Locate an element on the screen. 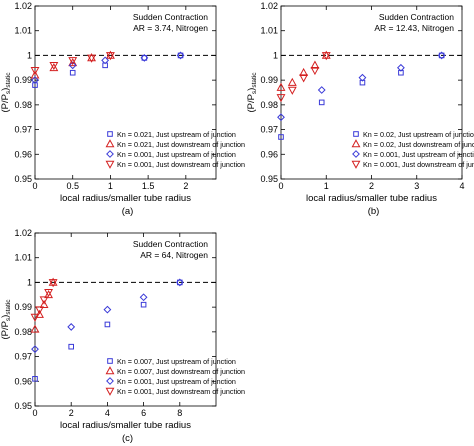  legend-entry: Kn = 0.02, Just upstream of junction is located at coordinates (418, 134).